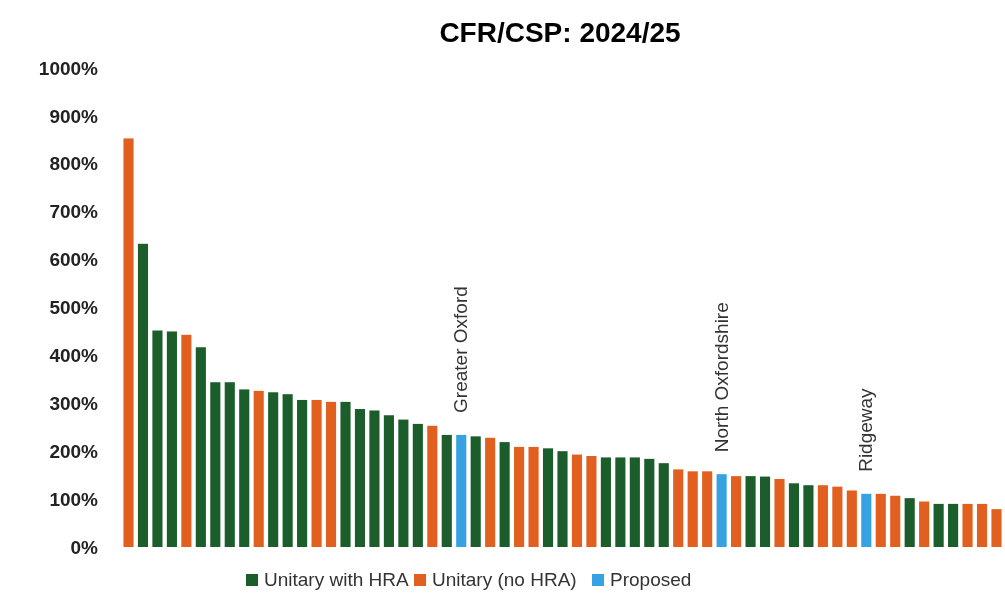  What do you see at coordinates (74, 499) in the screenshot?
I see `y-tick-label: 100%` at bounding box center [74, 499].